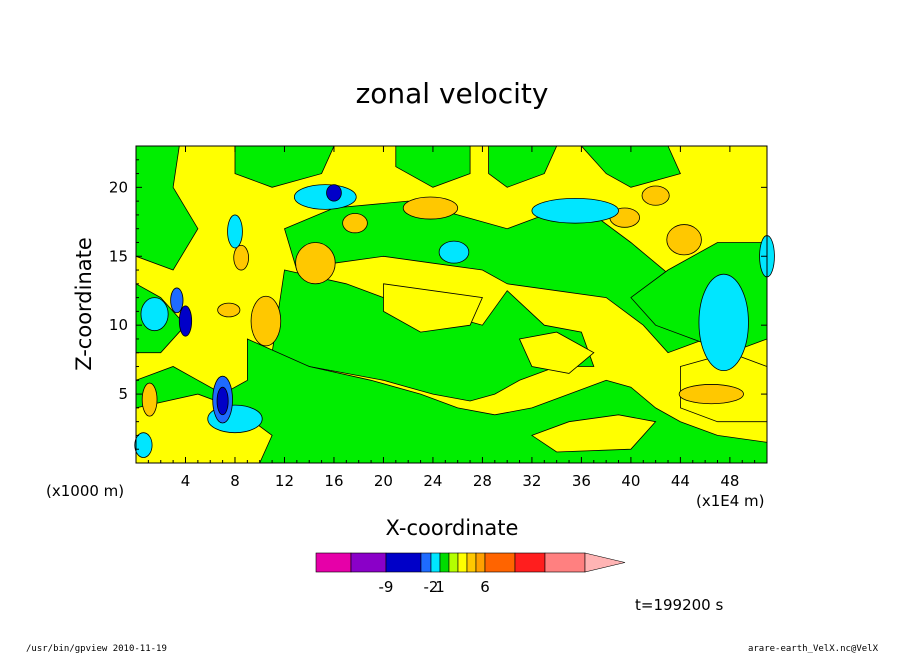 The image size is (904, 654). Describe the element at coordinates (452, 93) in the screenshot. I see `chart-title: zonal velocity` at that location.